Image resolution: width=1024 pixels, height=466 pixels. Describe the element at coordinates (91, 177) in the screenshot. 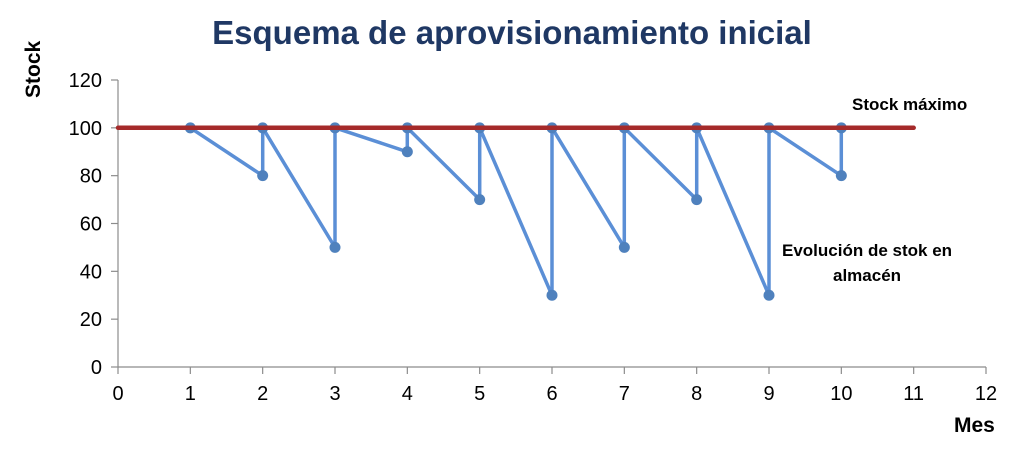

I see `y-tick-label: 80` at that location.